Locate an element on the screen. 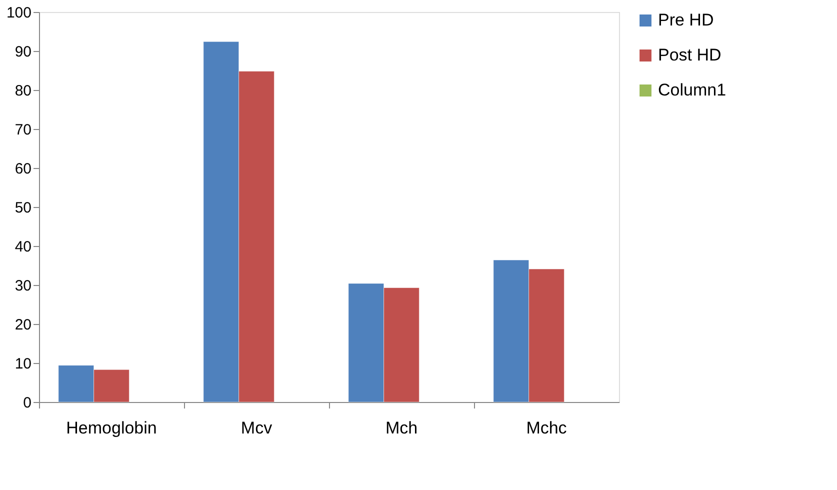  legend-label: Column1 is located at coordinates (692, 90).